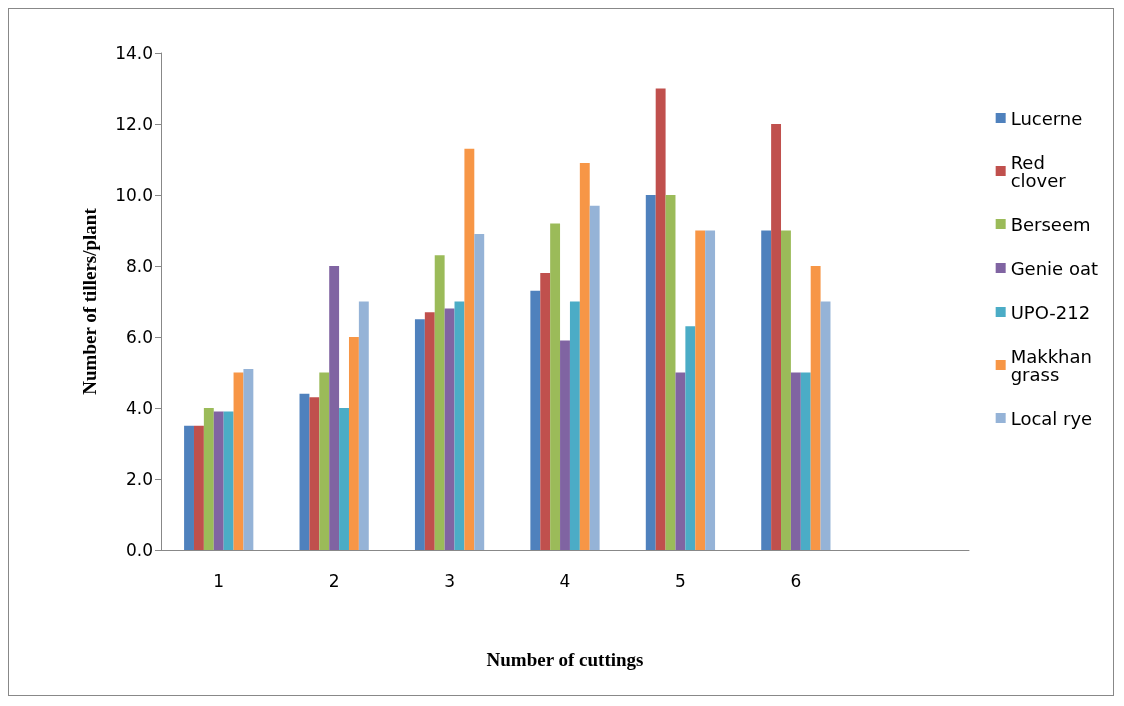  I want to click on y-tick-label: 8.0, so click(139, 266).